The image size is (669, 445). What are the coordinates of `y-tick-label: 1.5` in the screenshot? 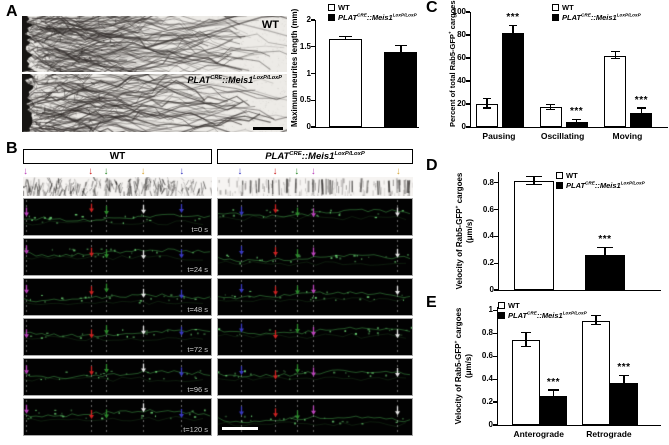 It's located at (305, 46).